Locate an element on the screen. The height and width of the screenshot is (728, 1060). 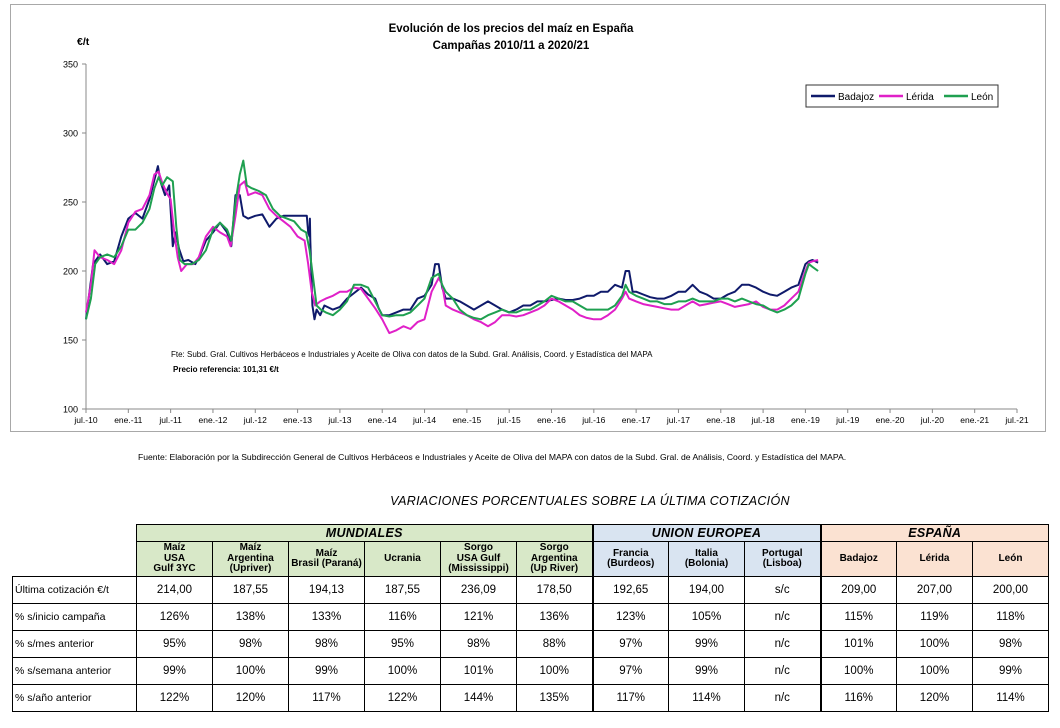
table-cell: 117% is located at coordinates (326, 698).